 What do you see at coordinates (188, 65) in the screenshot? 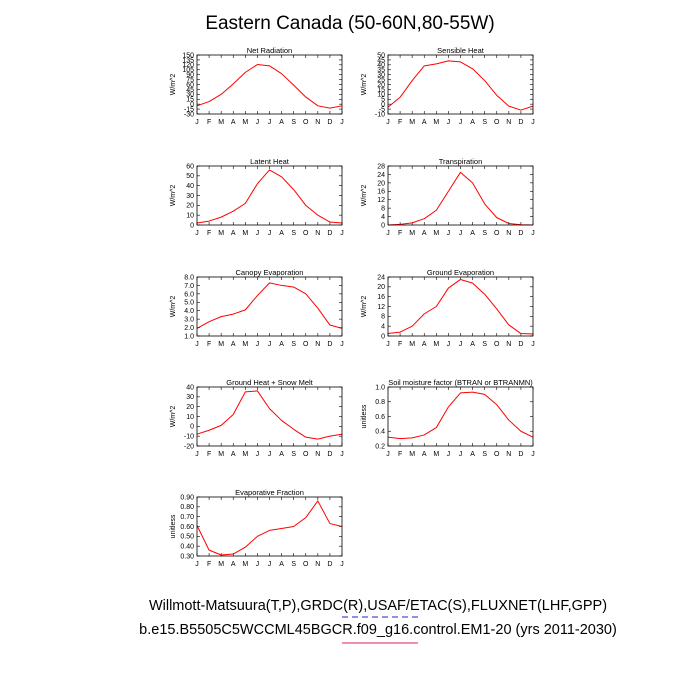
I see `y-tick-label: 120` at bounding box center [188, 65].